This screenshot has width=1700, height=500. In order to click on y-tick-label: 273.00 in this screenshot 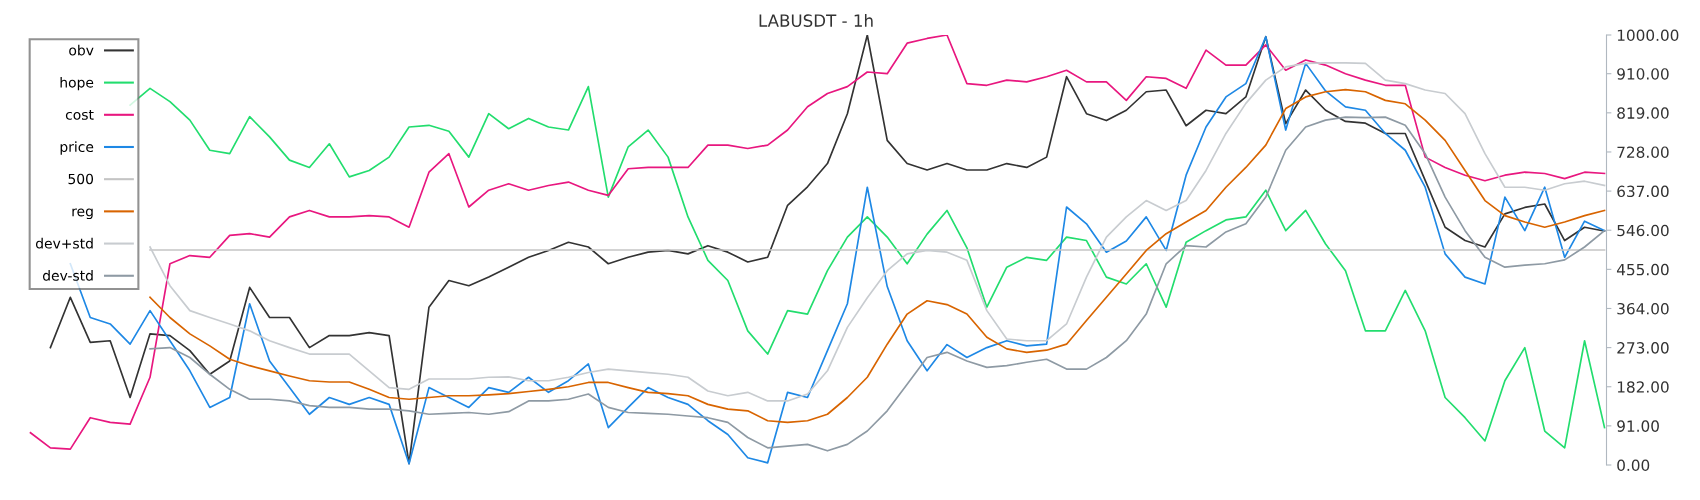, I will do `click(1643, 348)`.